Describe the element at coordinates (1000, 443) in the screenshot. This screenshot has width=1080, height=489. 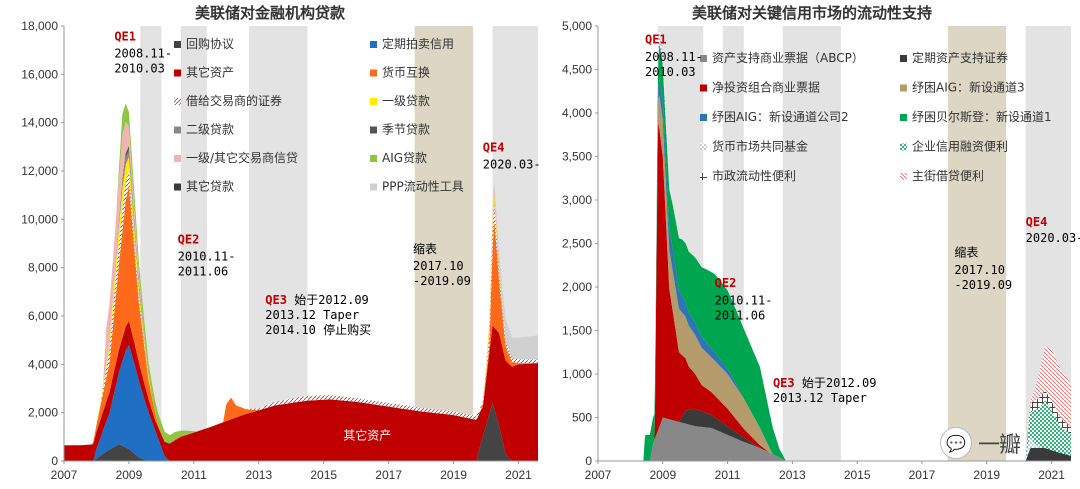
I see `watermark: 💬 一瓣` at that location.